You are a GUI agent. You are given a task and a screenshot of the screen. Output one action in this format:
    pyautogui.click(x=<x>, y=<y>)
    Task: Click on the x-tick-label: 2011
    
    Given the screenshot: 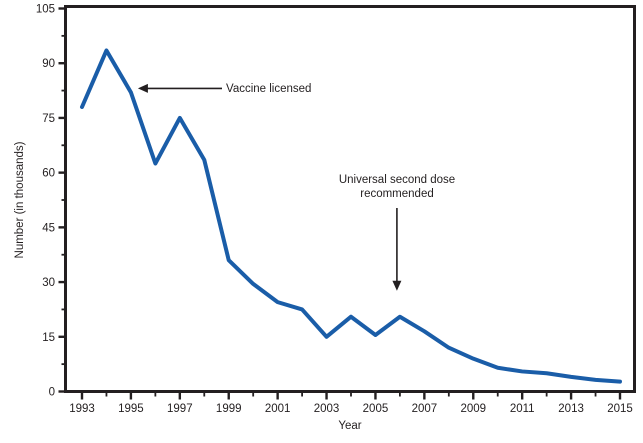 What is the action you would take?
    pyautogui.click(x=522, y=409)
    